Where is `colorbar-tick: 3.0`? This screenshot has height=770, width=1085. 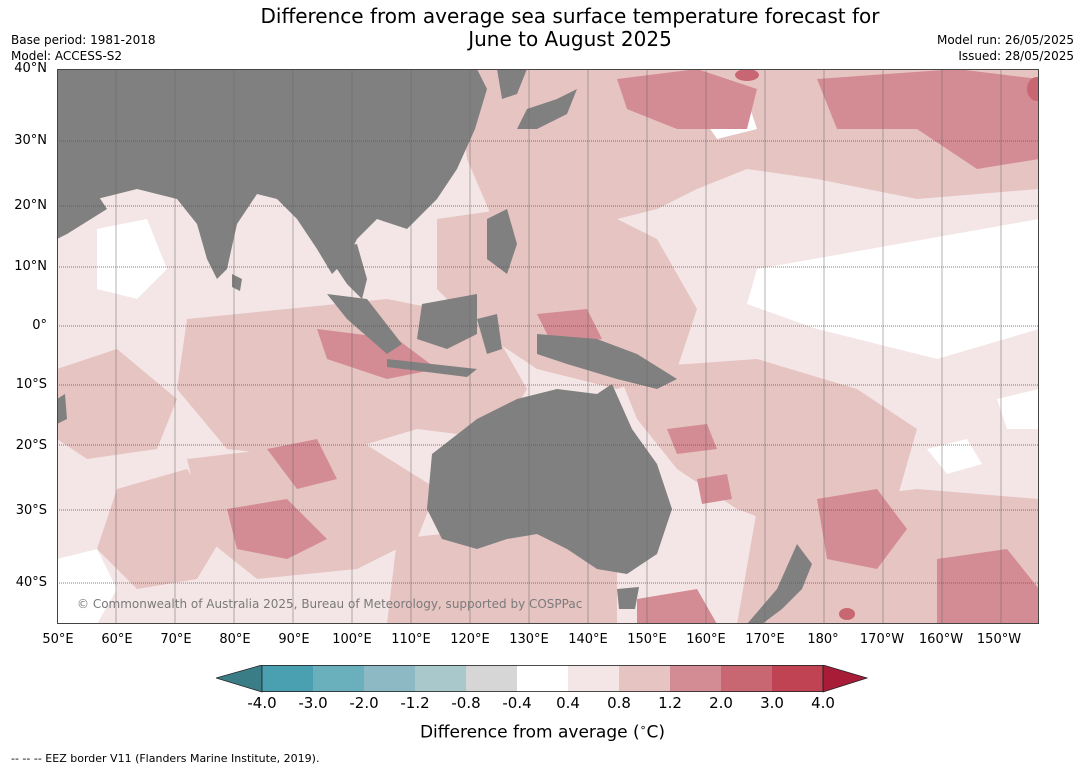 colorbar-tick: 3.0 is located at coordinates (772, 703).